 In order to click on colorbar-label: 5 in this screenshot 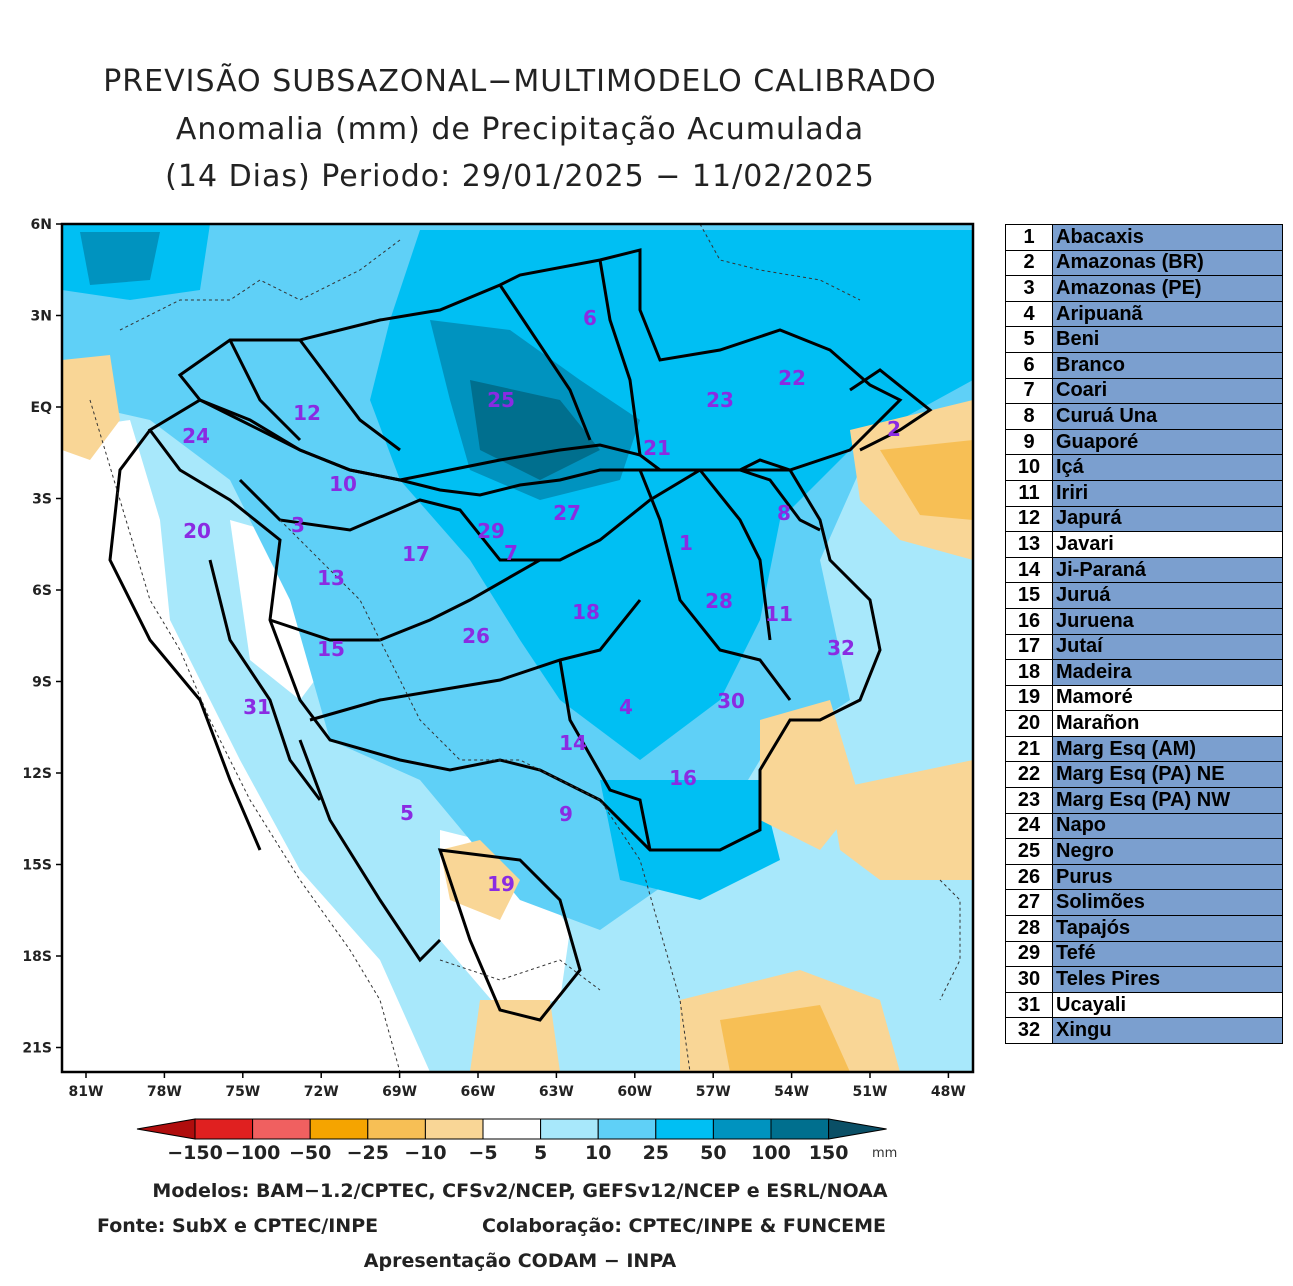, I will do `click(540, 1153)`.